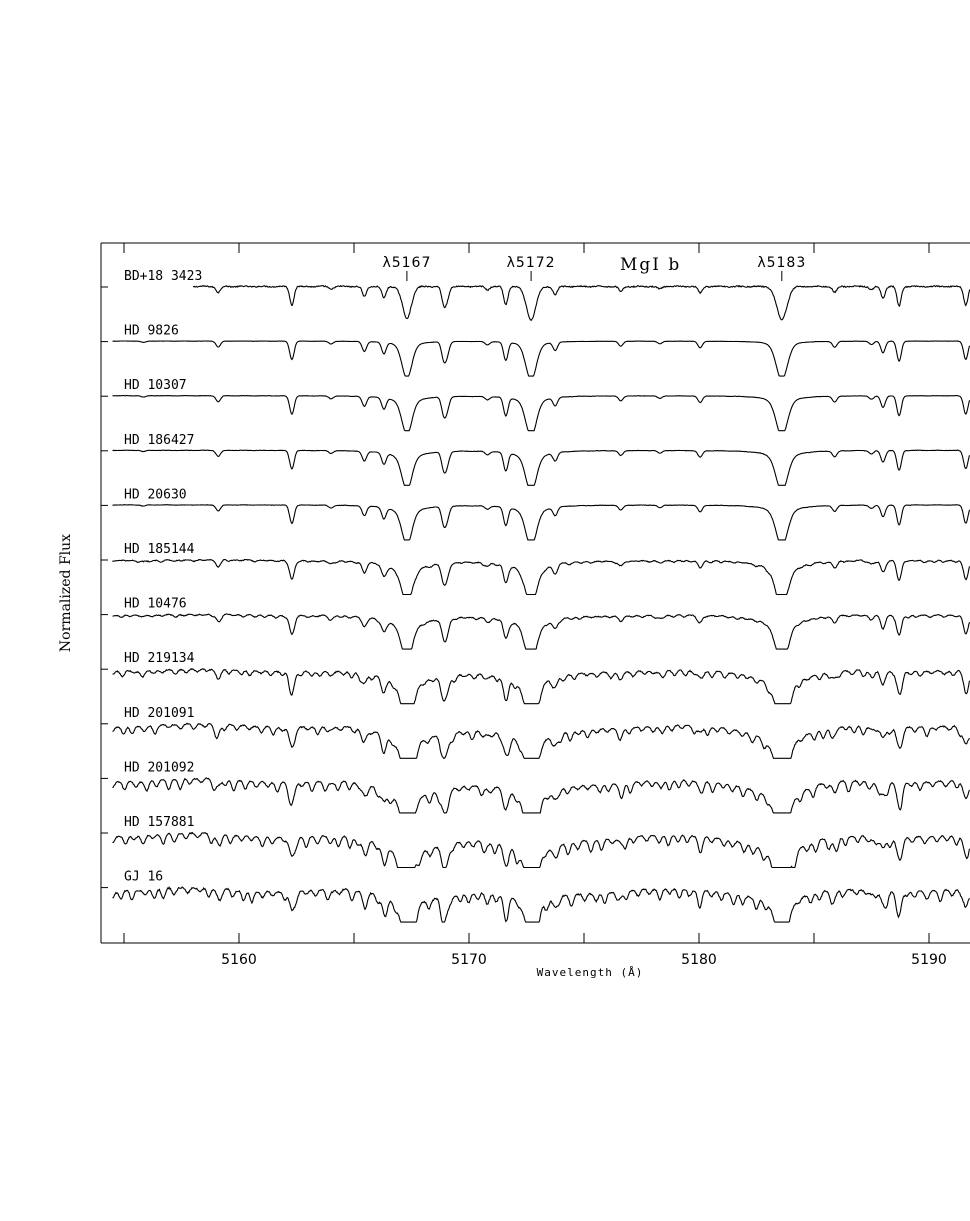  What do you see at coordinates (151, 331) in the screenshot?
I see `spectrum-label: HD 9826` at bounding box center [151, 331].